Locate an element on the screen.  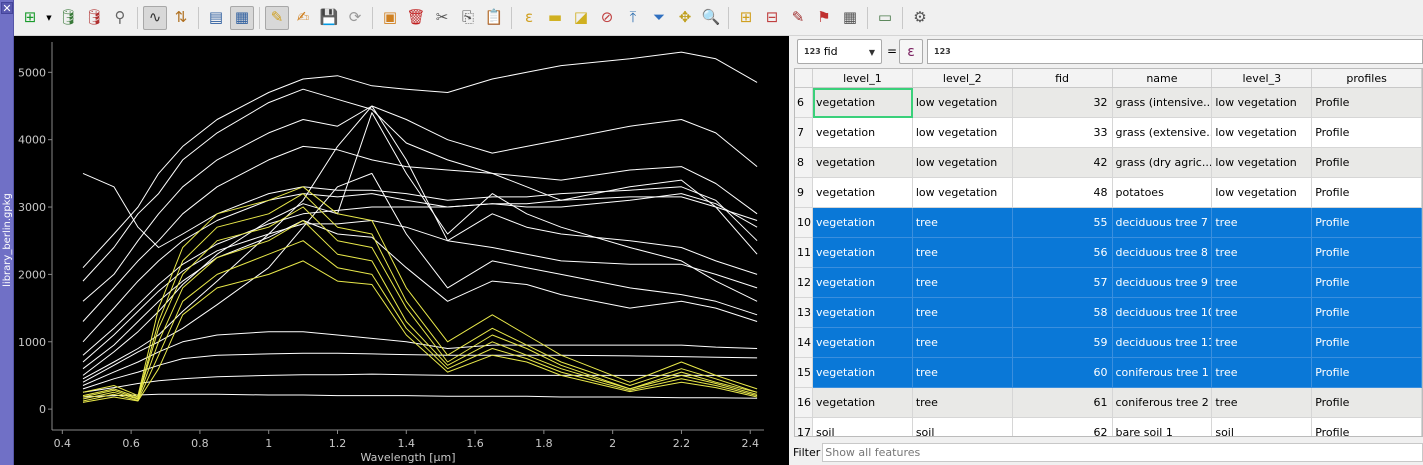
field-calculator-button: ✎ is located at coordinates (798, 18).